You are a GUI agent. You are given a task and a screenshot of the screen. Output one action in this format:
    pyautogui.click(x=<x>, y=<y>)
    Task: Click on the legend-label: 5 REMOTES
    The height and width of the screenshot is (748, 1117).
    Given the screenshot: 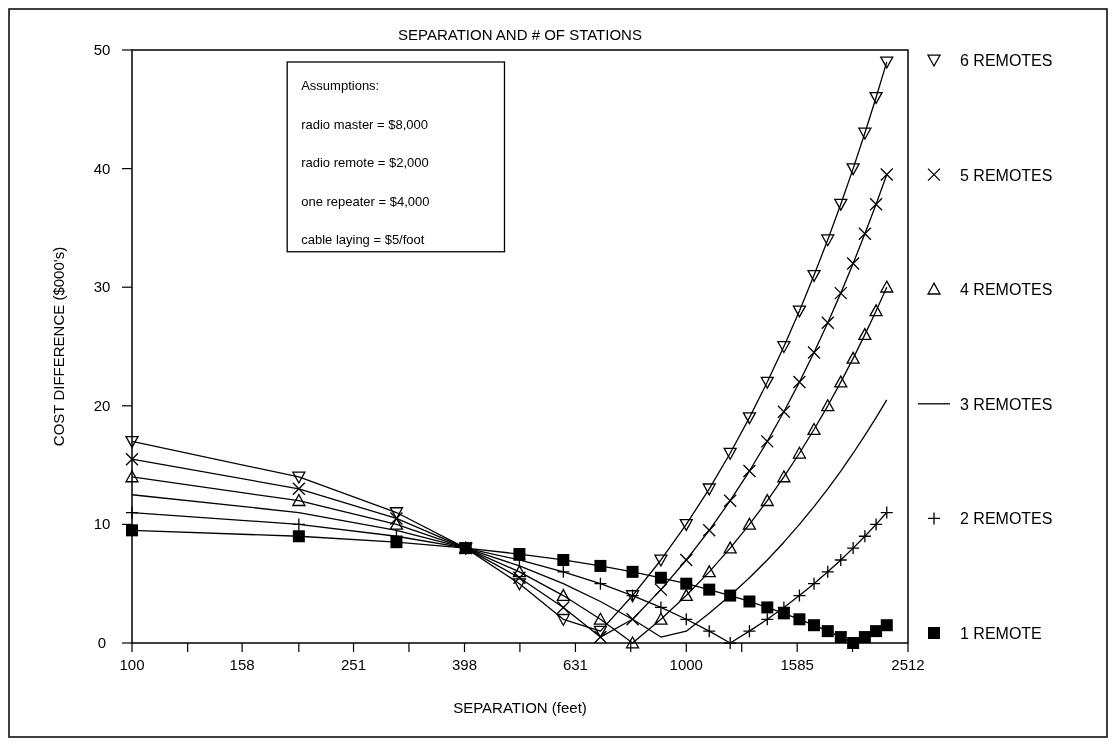 What is the action you would take?
    pyautogui.click(x=1006, y=175)
    